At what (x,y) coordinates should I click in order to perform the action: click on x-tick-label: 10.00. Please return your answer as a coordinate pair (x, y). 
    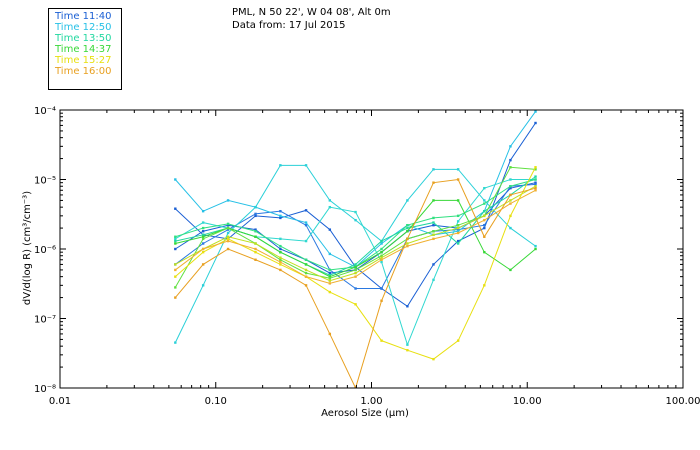
    Looking at the image, I should click on (527, 401).